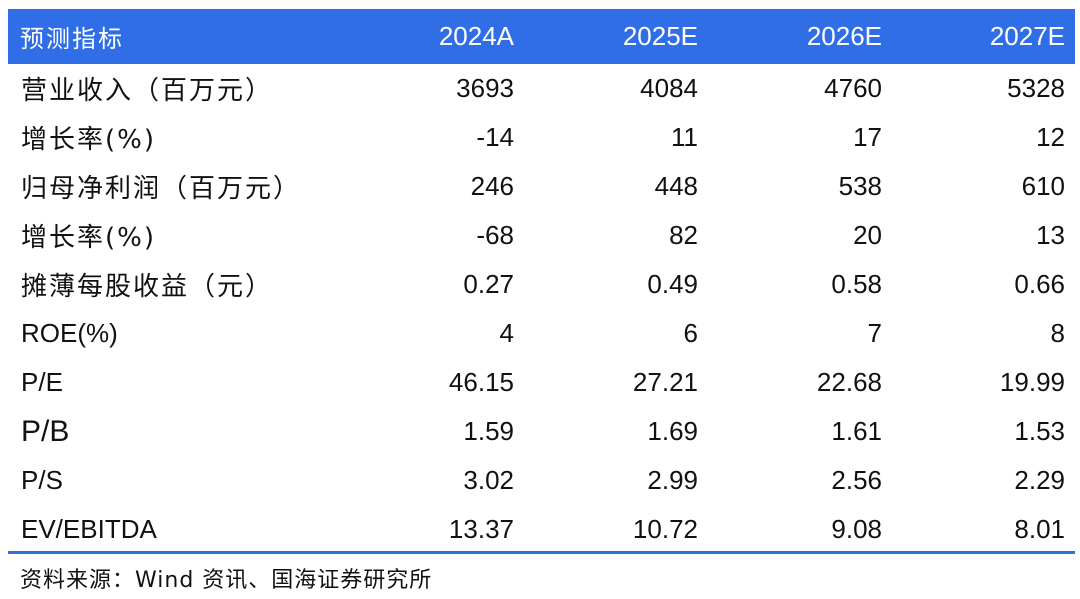  I want to click on table-cell: 17, so click(867, 137).